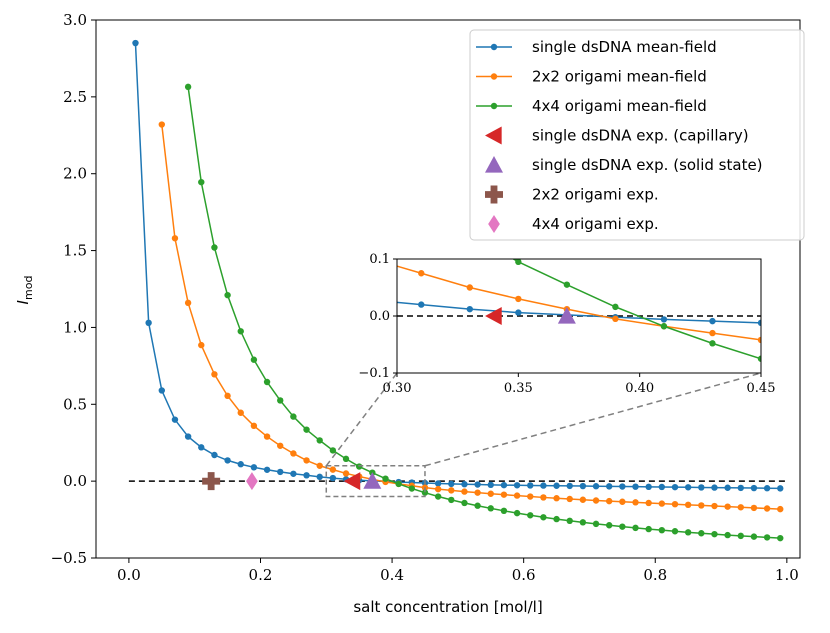 Image resolution: width=830 pixels, height=633 pixels. What do you see at coordinates (352, 481) in the screenshot?
I see `exp-point-single-dsdna-exp-capillary` at bounding box center [352, 481].